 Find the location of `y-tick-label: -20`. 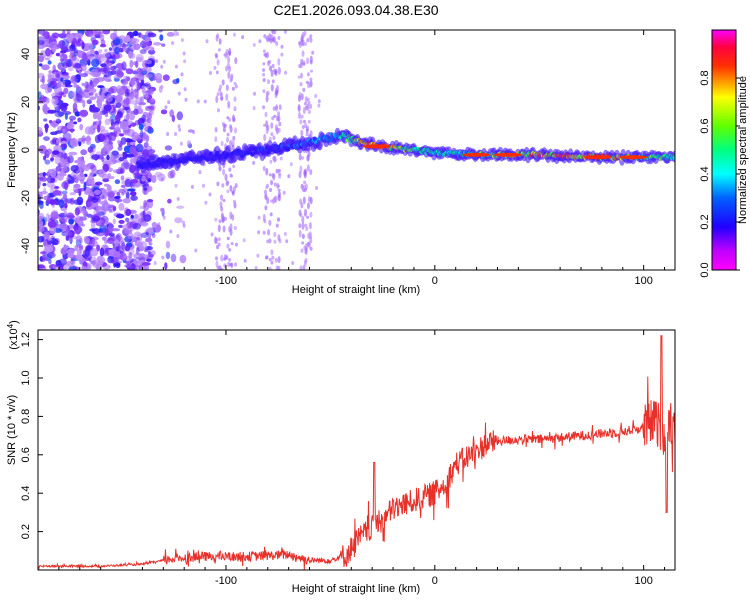

y-tick-label: -20 is located at coordinates (26, 198).